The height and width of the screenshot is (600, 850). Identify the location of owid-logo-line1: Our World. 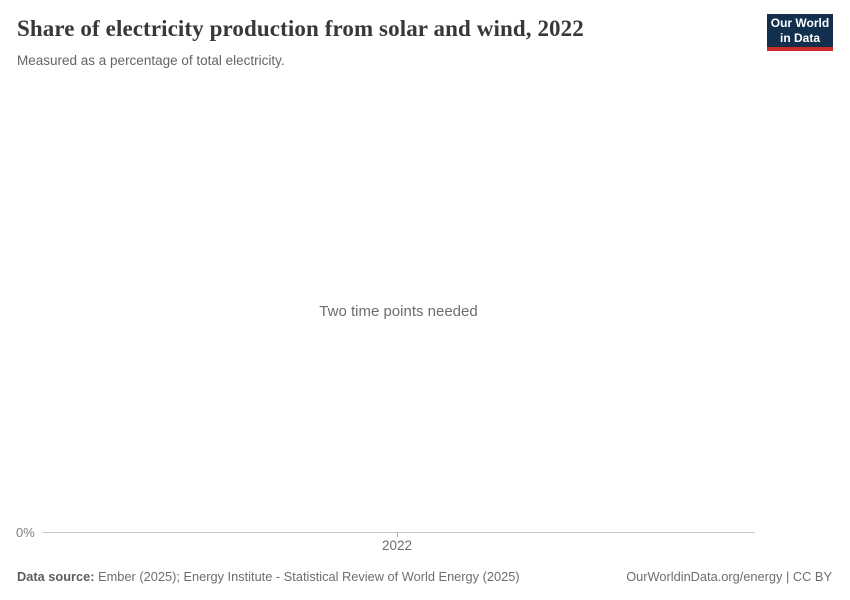
(800, 22).